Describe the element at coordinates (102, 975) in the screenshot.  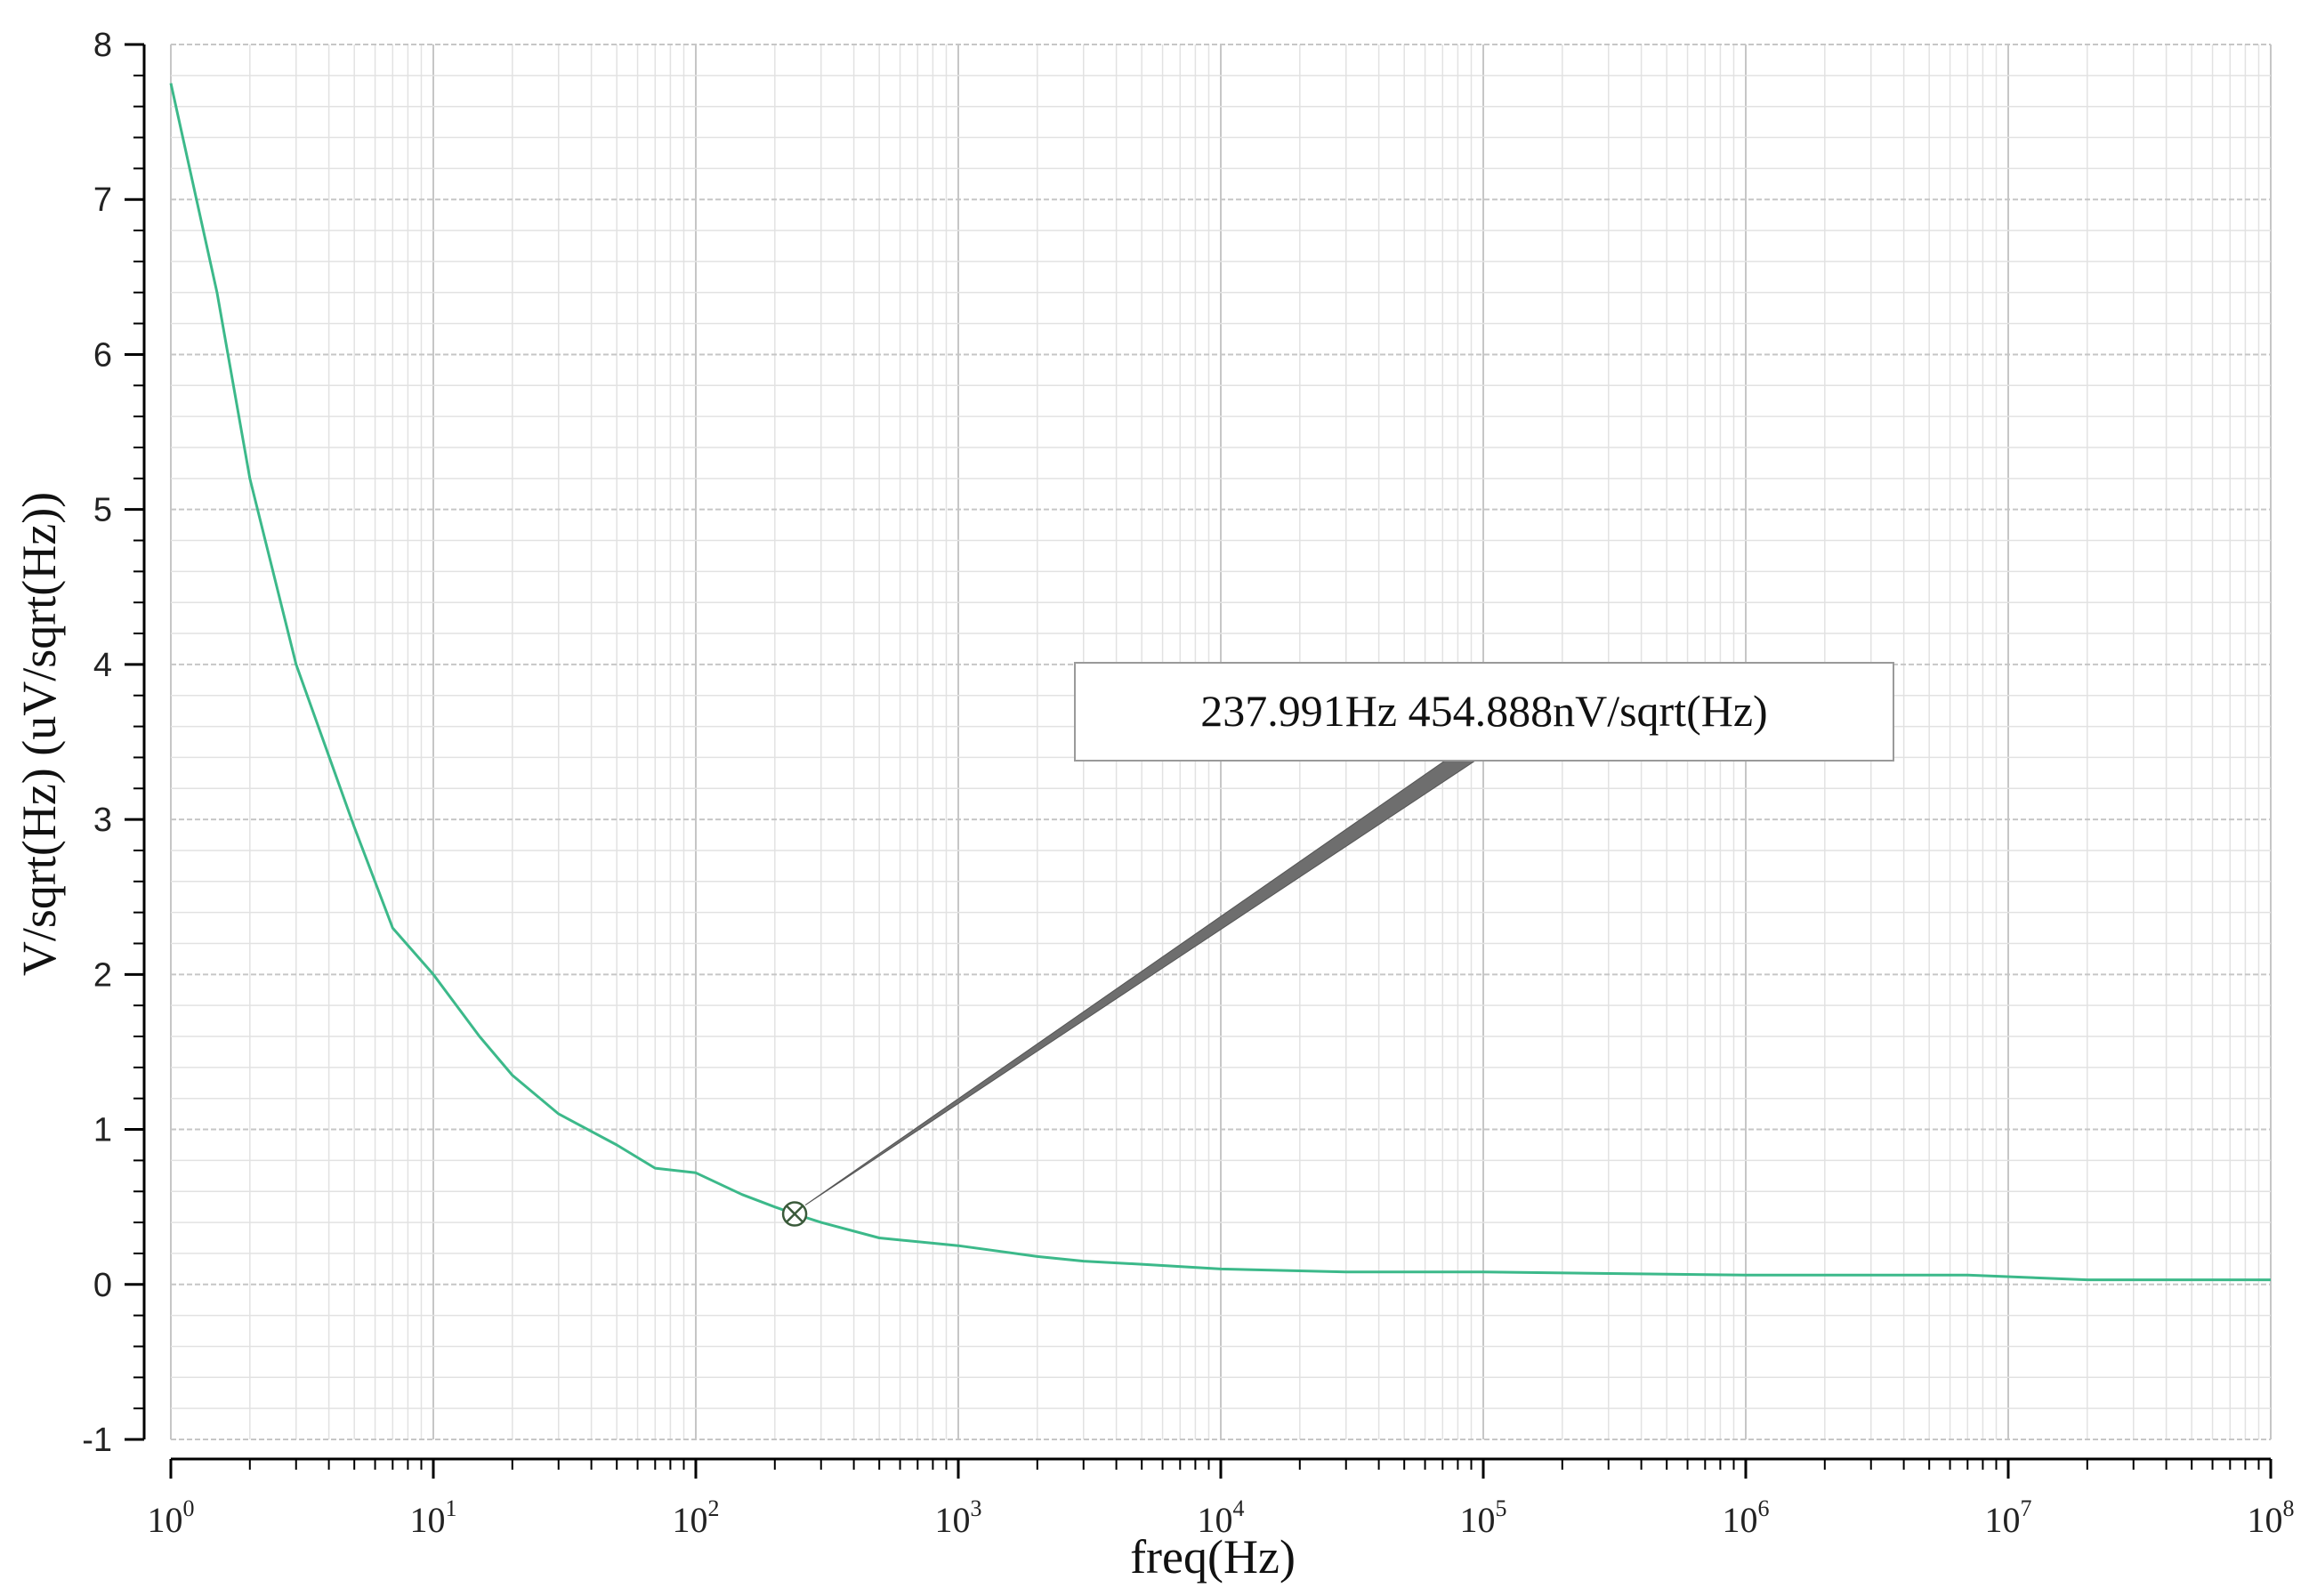
I see `y-tick-label: 2` at that location.